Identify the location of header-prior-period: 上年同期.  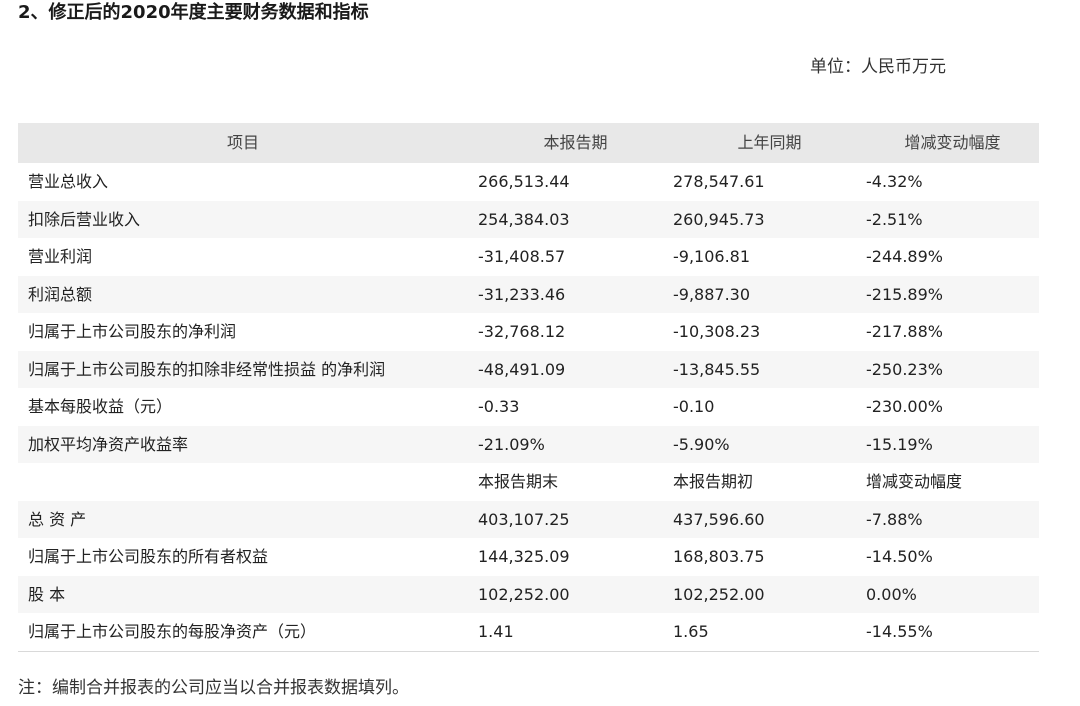
(769, 142).